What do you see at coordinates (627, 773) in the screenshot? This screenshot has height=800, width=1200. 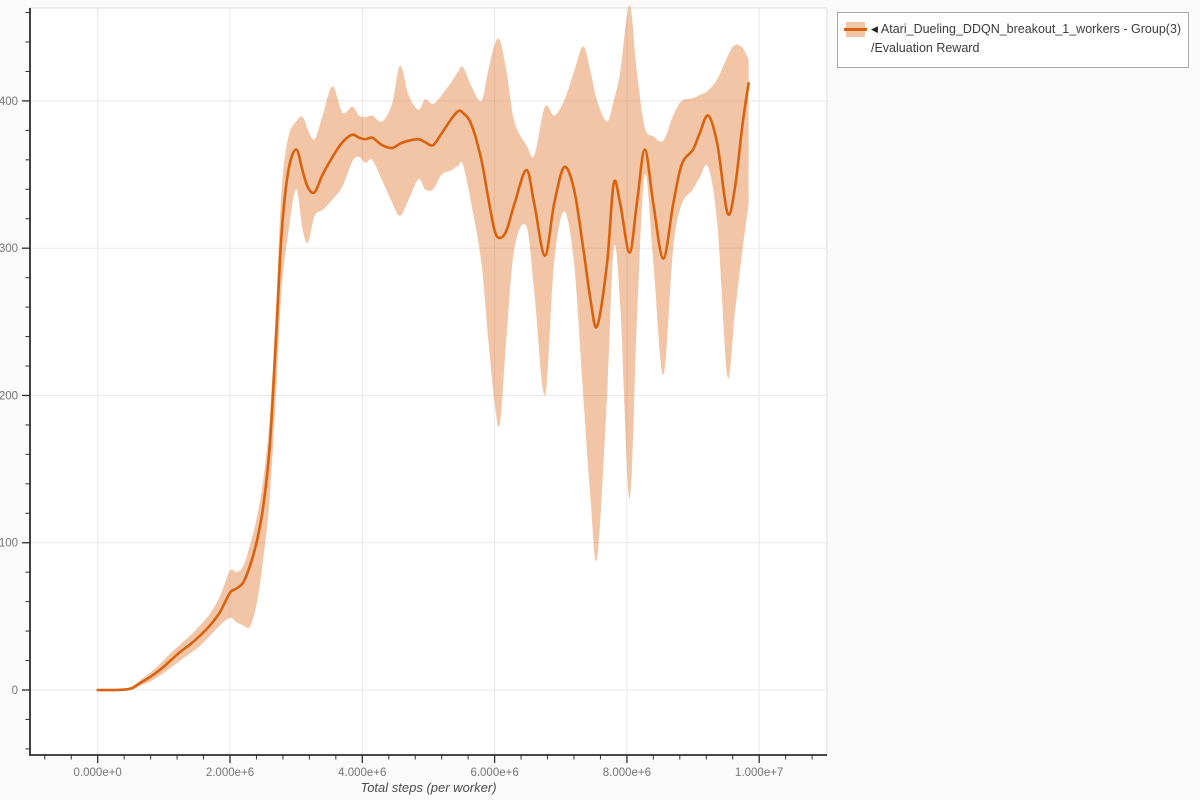 I see `x-tick-label: 8.000e+6` at bounding box center [627, 773].